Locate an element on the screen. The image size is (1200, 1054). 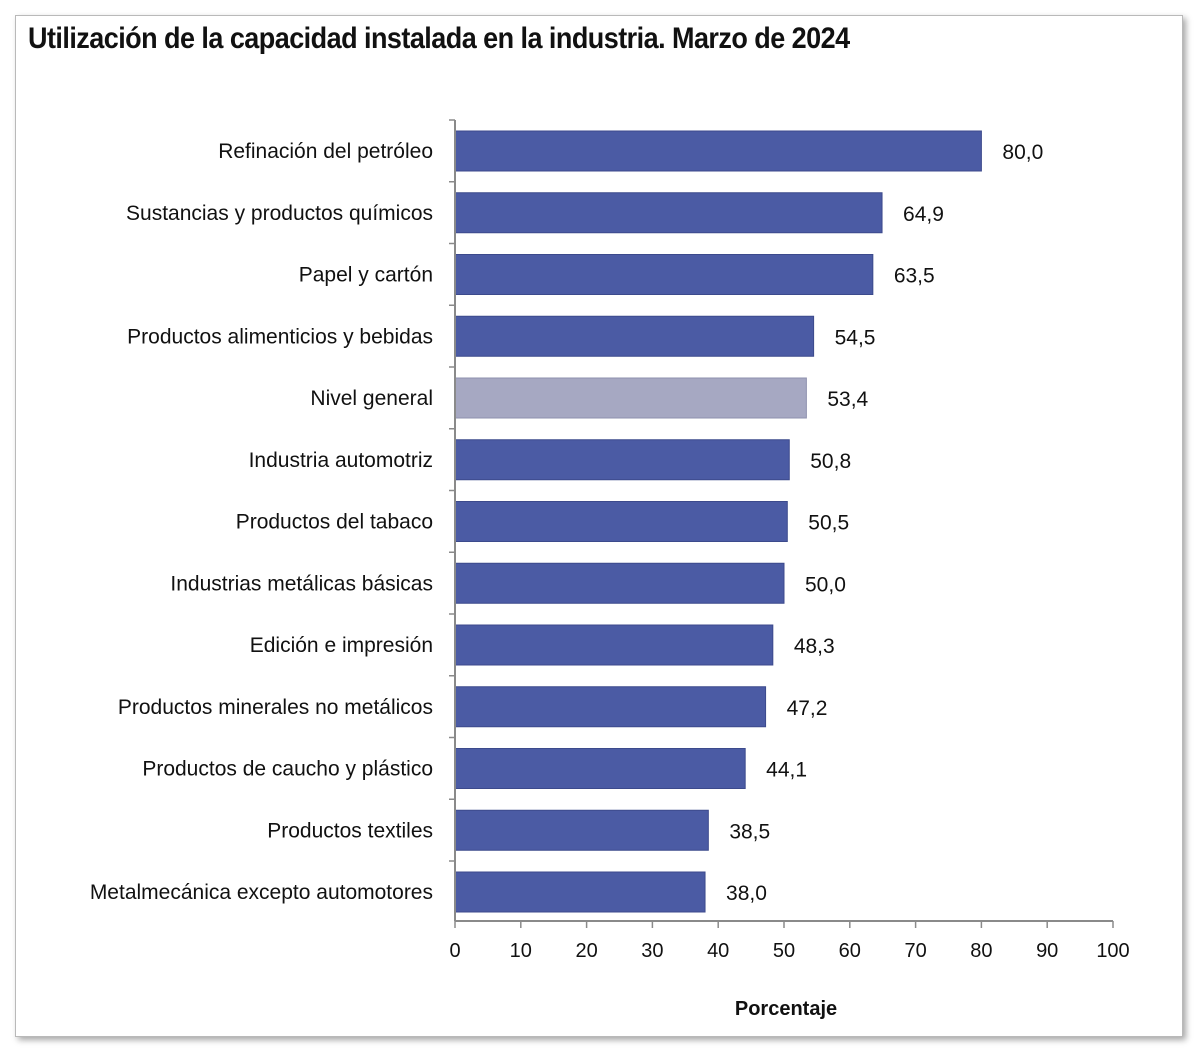
value-label-nivel-general: 53,4 is located at coordinates (847, 399).